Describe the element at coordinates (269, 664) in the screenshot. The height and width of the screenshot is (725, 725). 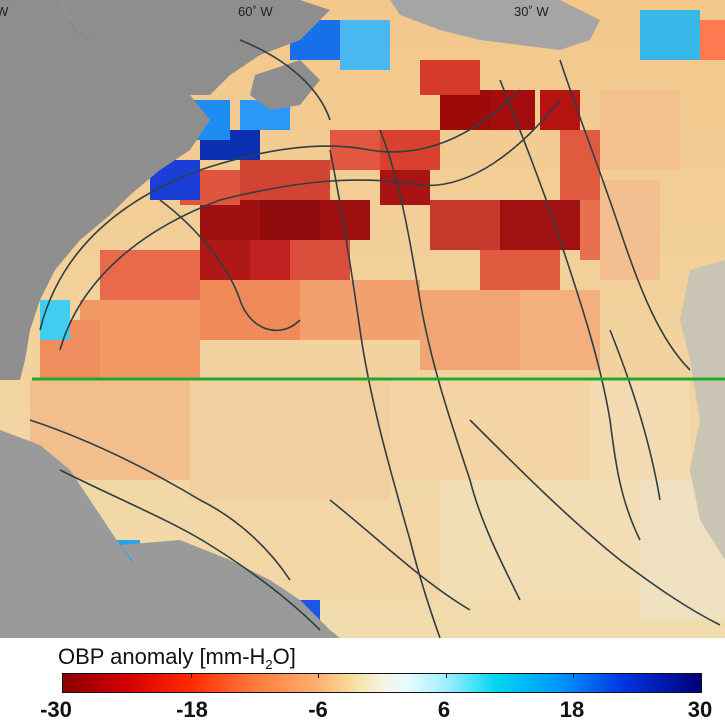
I see `colorbar-title-subscript: 2` at that location.